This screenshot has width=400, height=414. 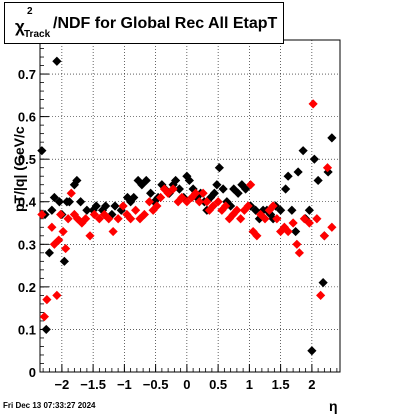 I want to click on y-tick-label: 0.1, so click(x=27, y=329).